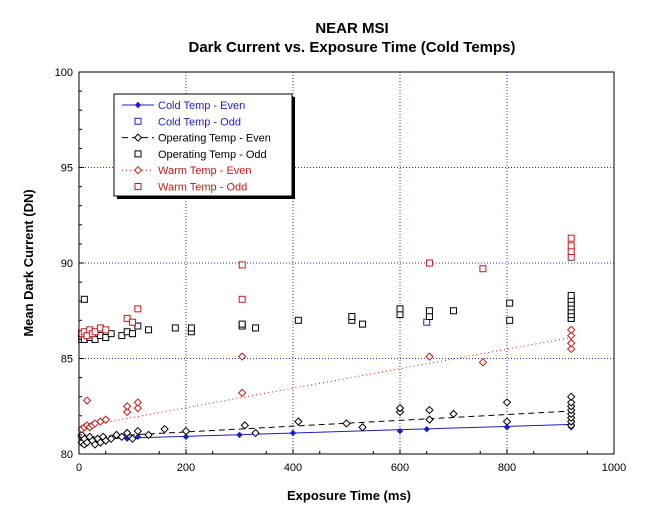  What do you see at coordinates (67, 169) in the screenshot?
I see `y-tick-label: 95` at bounding box center [67, 169].